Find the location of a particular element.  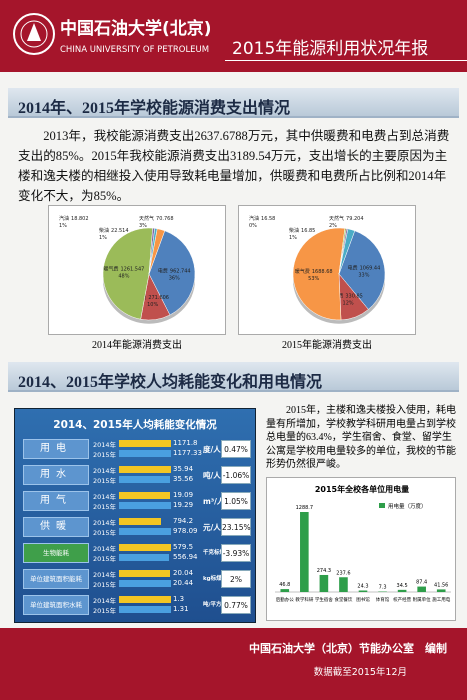

slice-percent: 12% is located at coordinates (348, 304).